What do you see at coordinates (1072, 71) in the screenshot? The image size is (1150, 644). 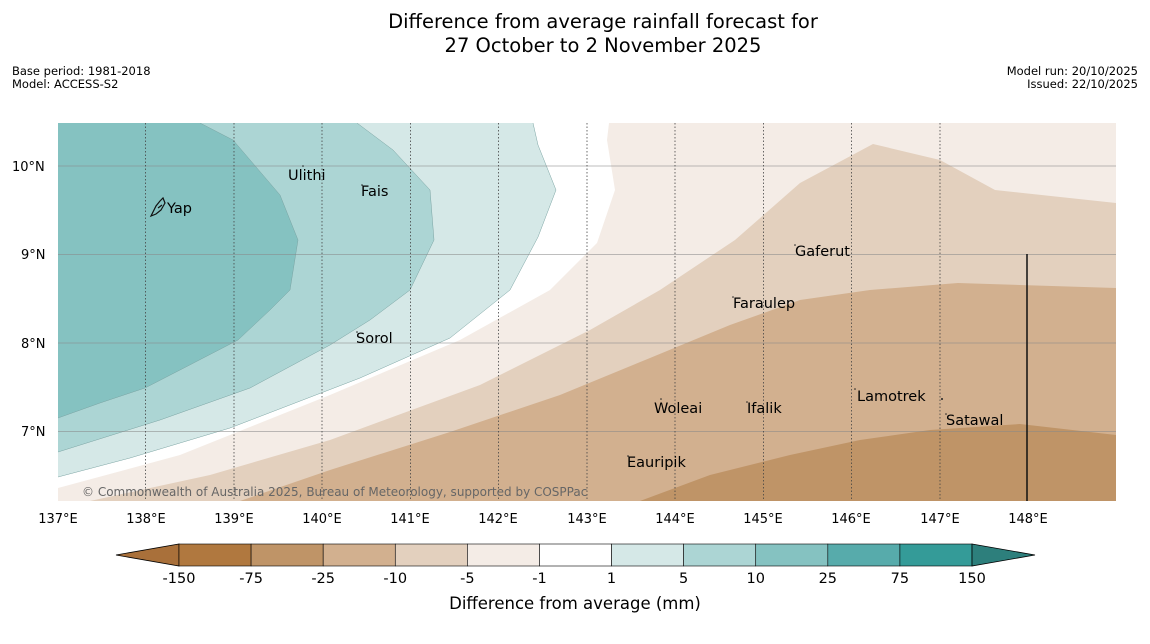 I see `model-run: Model run: 20/10/2025` at bounding box center [1072, 71].